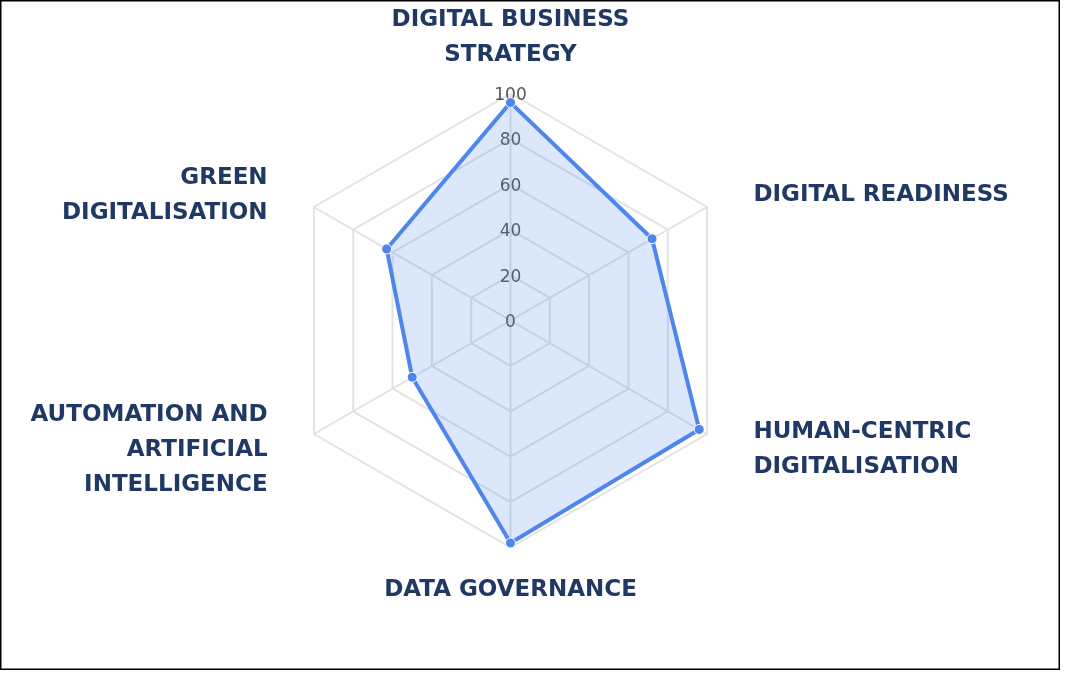 Image resolution: width=1074 pixels, height=680 pixels. Describe the element at coordinates (510, 184) in the screenshot. I see `y-tick-label: 60` at that location.